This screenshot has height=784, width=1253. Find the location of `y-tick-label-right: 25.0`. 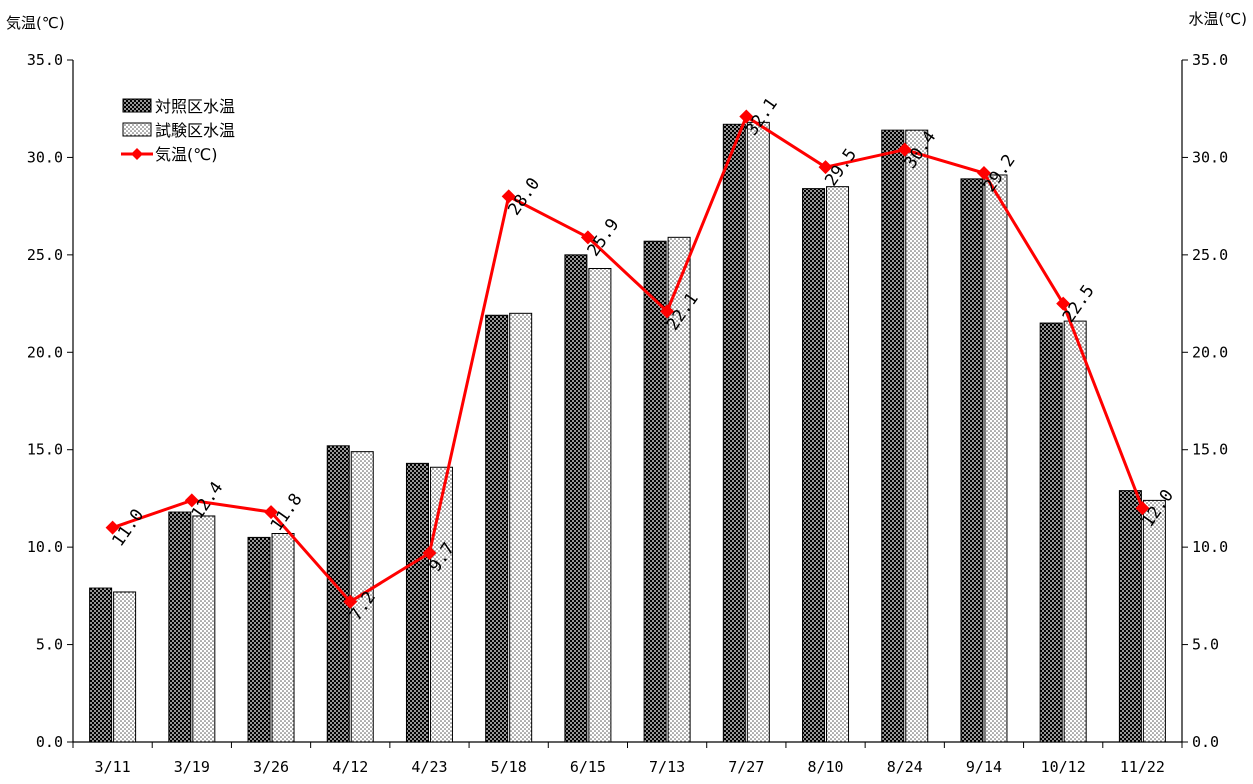

y-tick-label-right: 25.0 is located at coordinates (1210, 255).